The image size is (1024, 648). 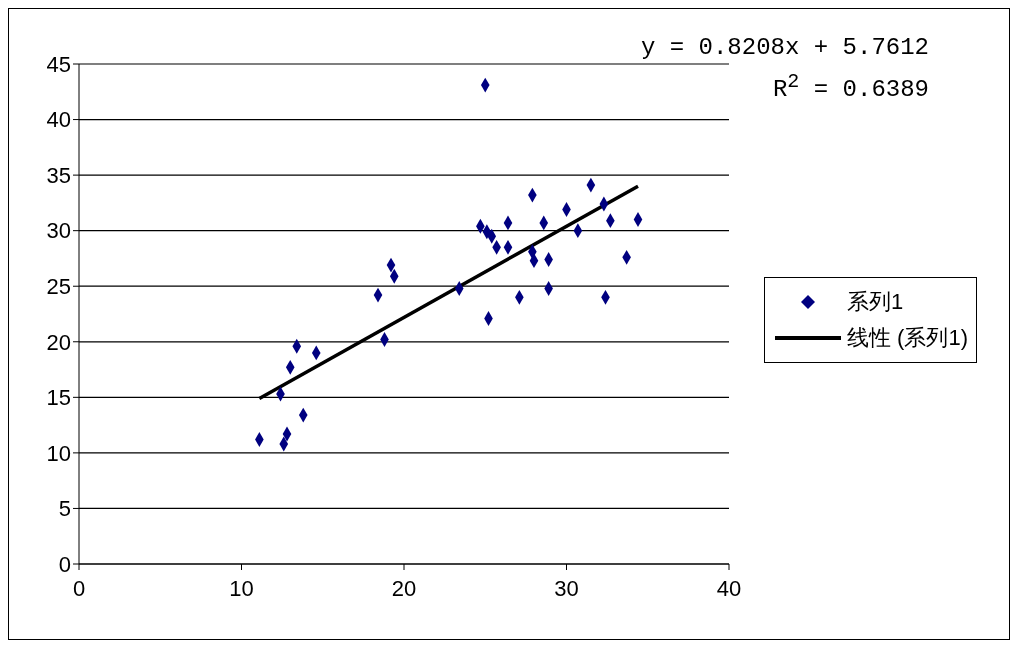 I want to click on y-tick-label: 45, so click(x=58, y=64).